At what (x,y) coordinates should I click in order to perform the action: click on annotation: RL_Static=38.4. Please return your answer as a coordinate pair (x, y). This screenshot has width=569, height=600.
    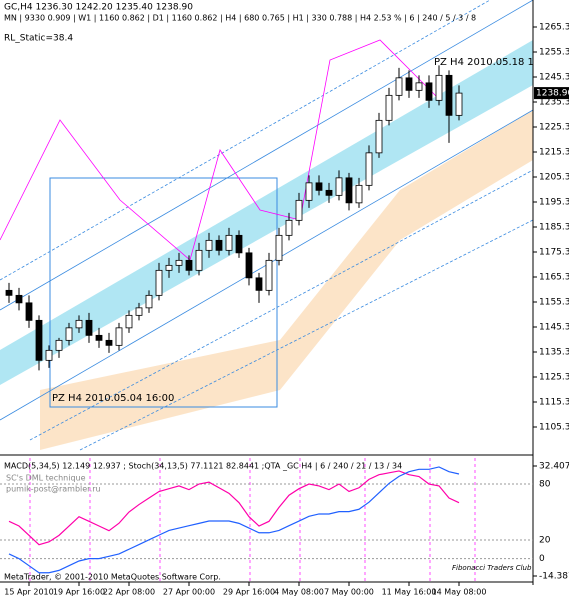
    Looking at the image, I should click on (38, 39).